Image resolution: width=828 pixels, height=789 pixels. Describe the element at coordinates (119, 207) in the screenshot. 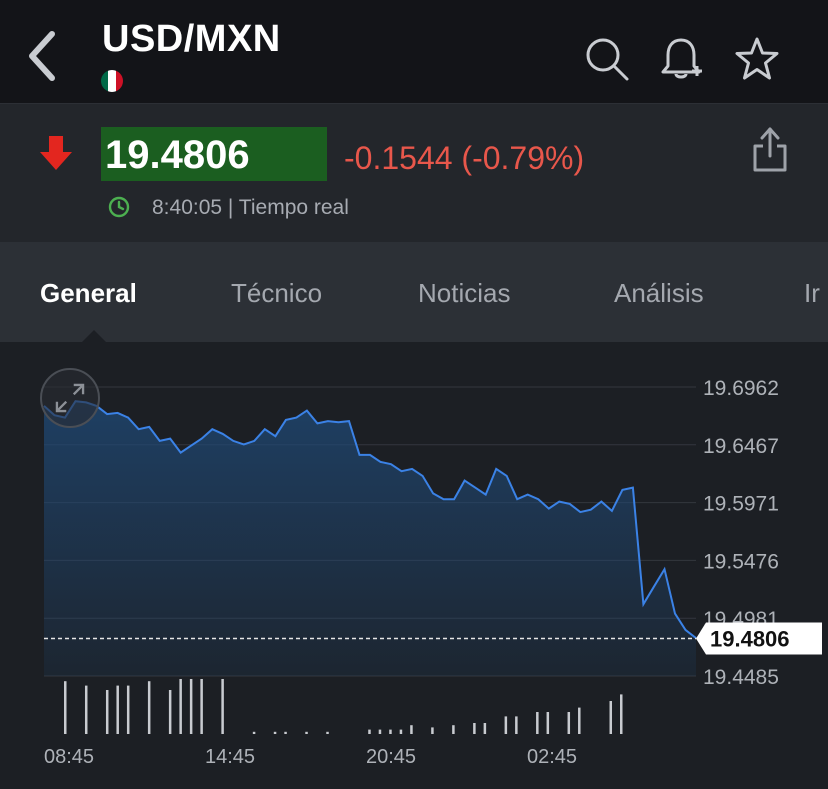

I see `clock-icon` at that location.